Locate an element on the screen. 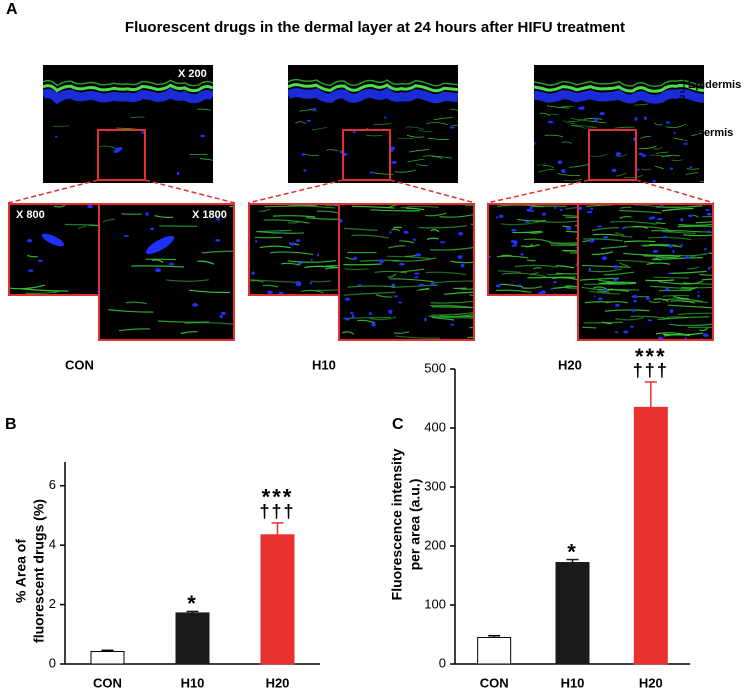 The width and height of the screenshot is (750, 689). significance-mark: * is located at coordinates (192, 603).